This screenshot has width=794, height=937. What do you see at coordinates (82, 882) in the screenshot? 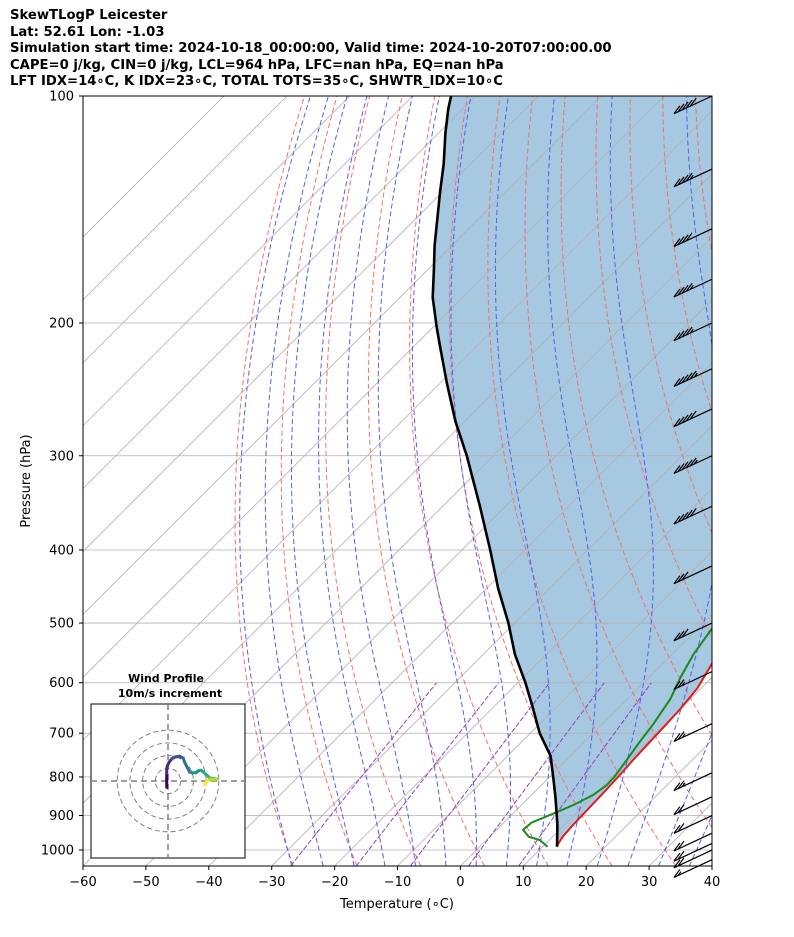
I see `x-tick-label: −60` at bounding box center [82, 882].